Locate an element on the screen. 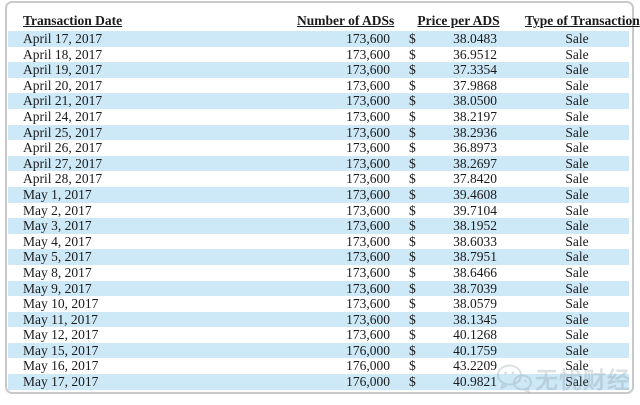 The height and width of the screenshot is (405, 640). transaction-date-cell: May 3, 2017 is located at coordinates (57, 226).